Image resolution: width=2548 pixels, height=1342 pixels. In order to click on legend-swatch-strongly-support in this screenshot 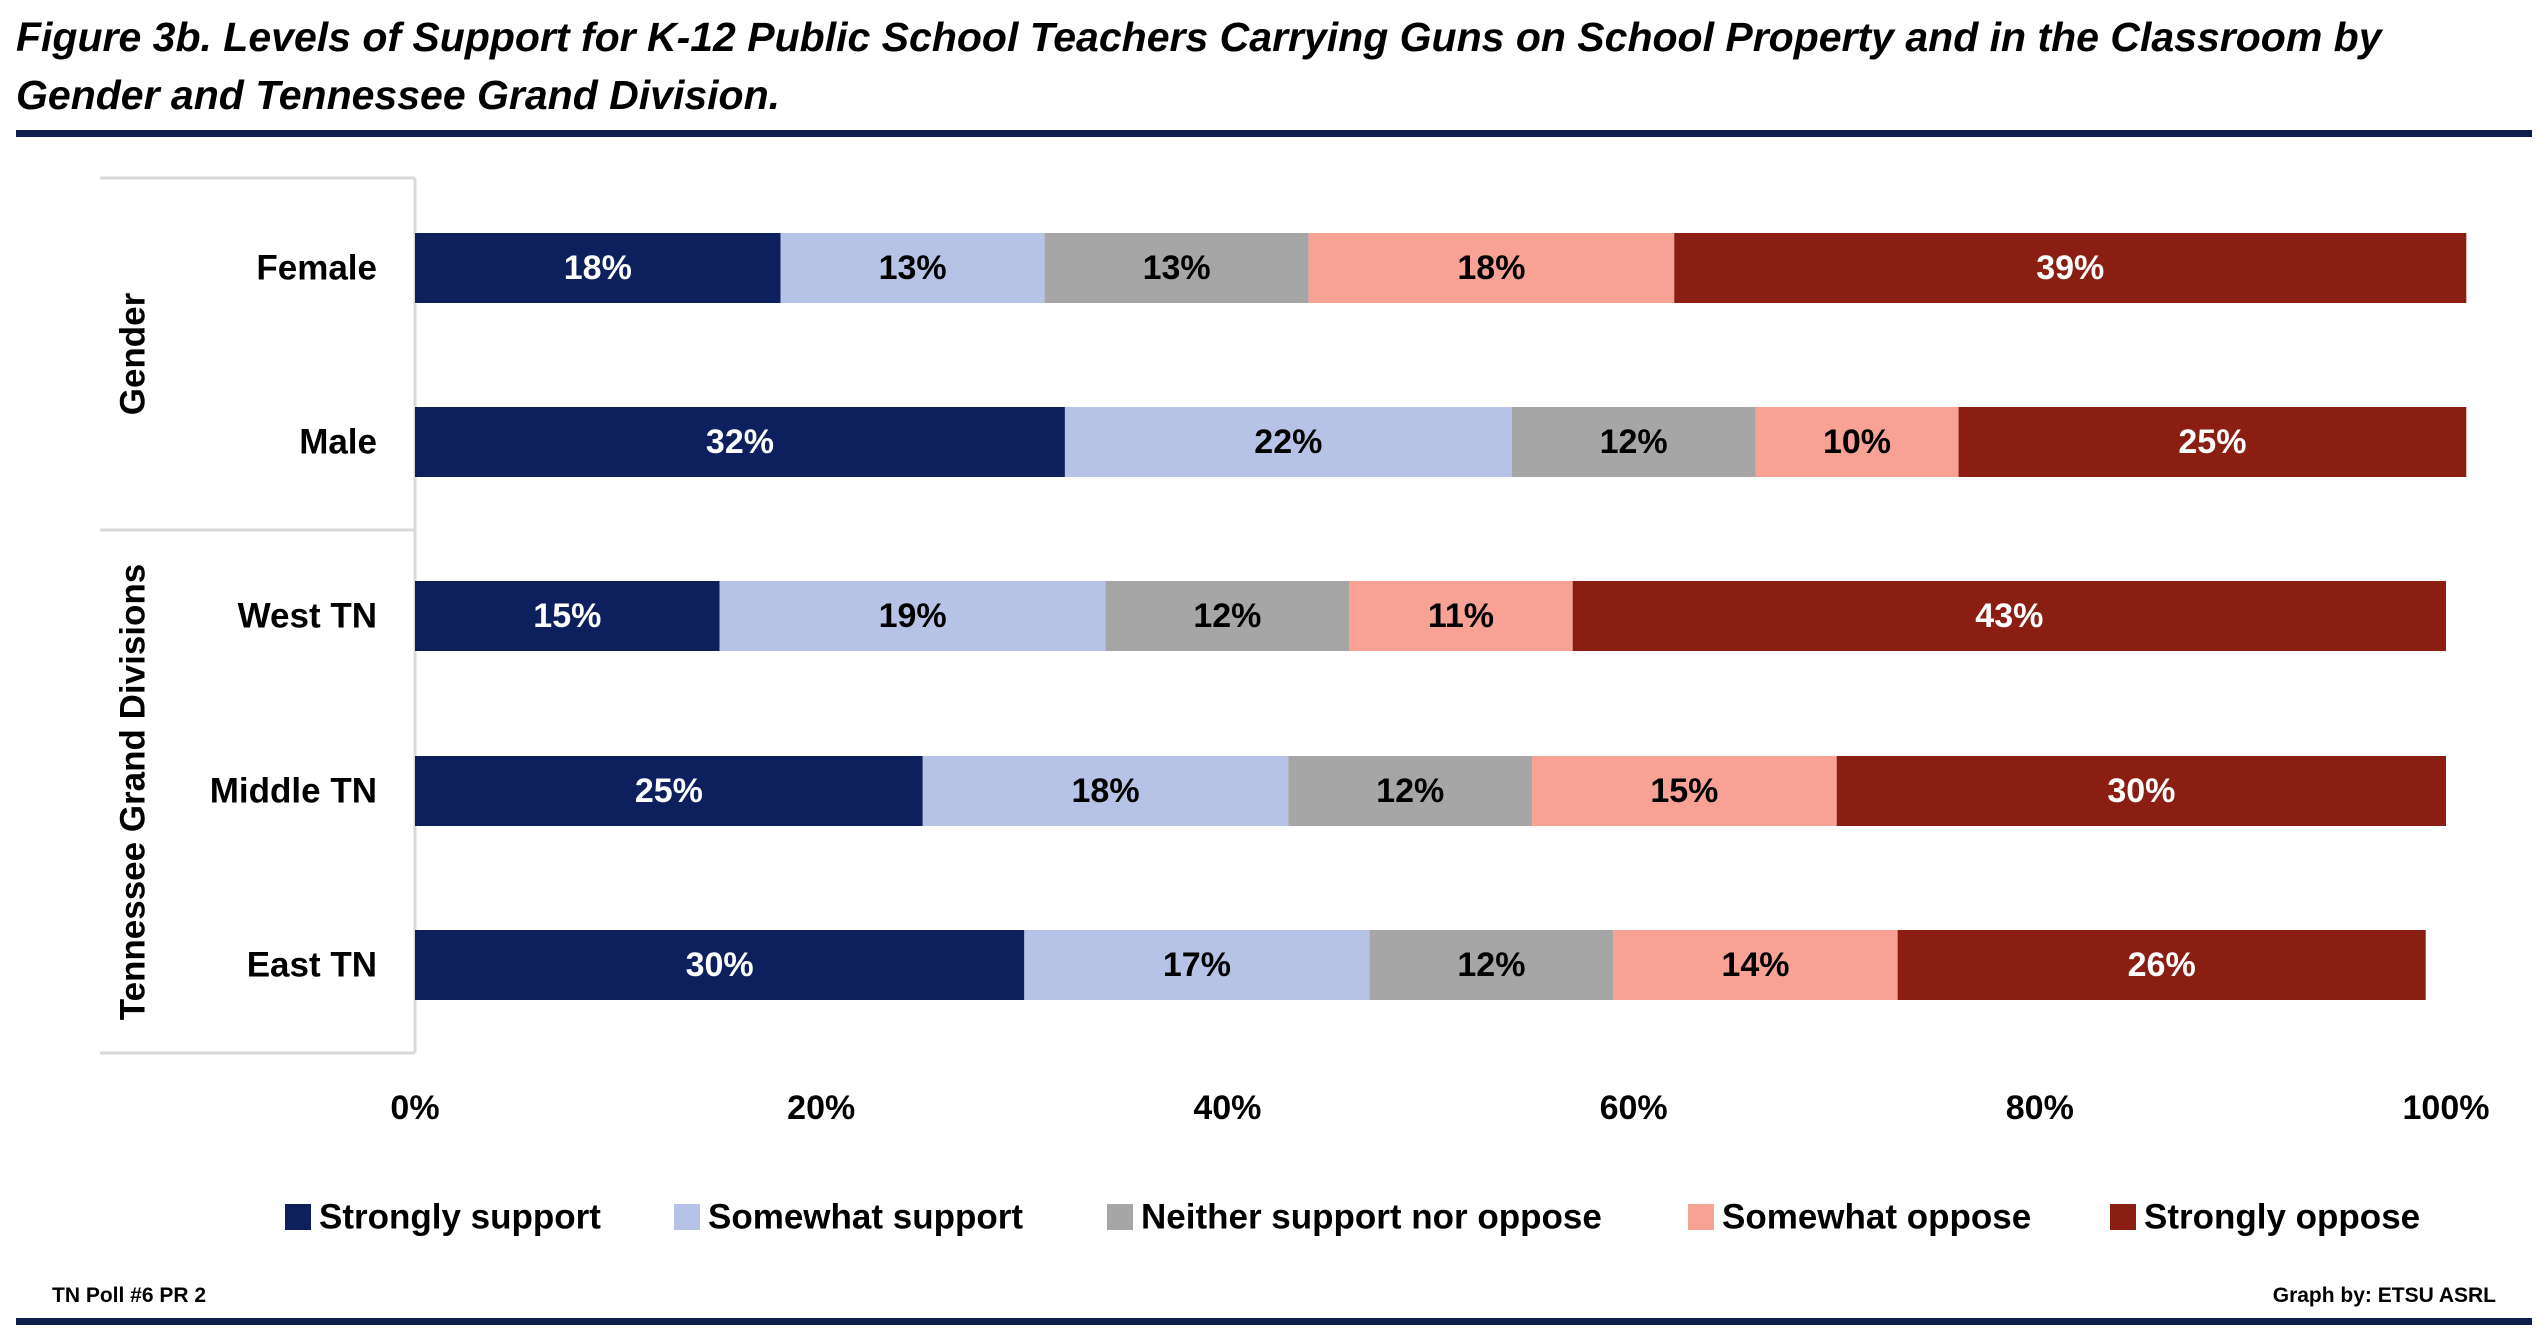, I will do `click(298, 1217)`.